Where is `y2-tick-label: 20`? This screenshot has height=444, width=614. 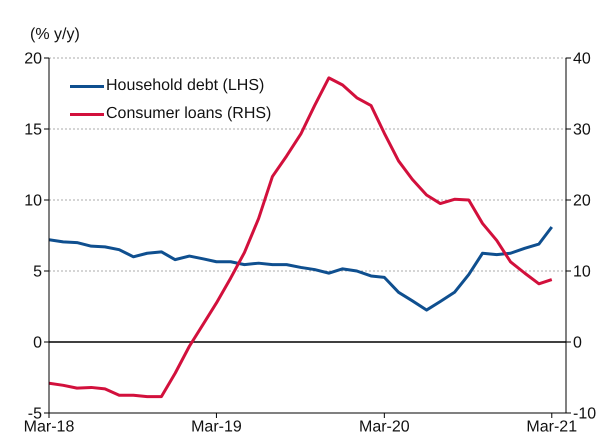
y2-tick-label: 20 is located at coordinates (582, 201).